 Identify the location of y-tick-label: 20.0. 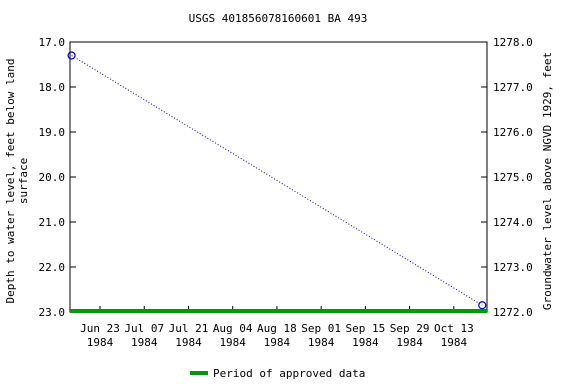
(52, 177).